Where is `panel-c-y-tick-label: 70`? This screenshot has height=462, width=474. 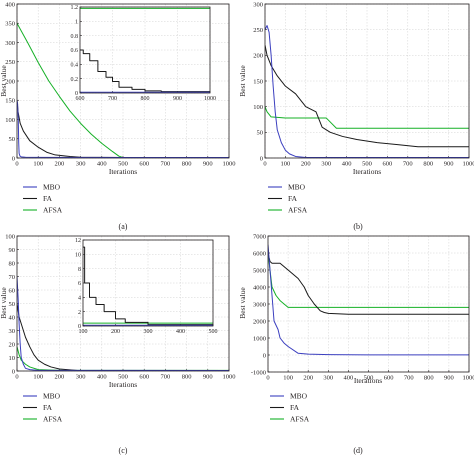 panel-c-y-tick-label: 70 is located at coordinates (12, 277).